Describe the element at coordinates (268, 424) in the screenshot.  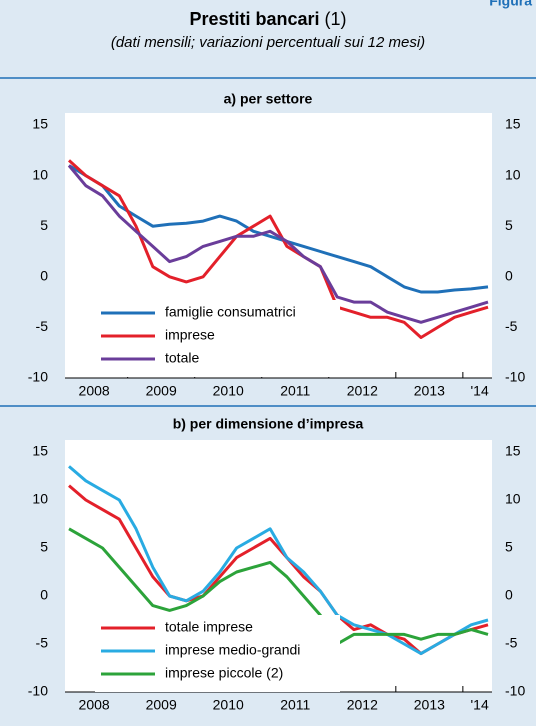
I see `panel-title: b) per dimensione d’impresa` at that location.